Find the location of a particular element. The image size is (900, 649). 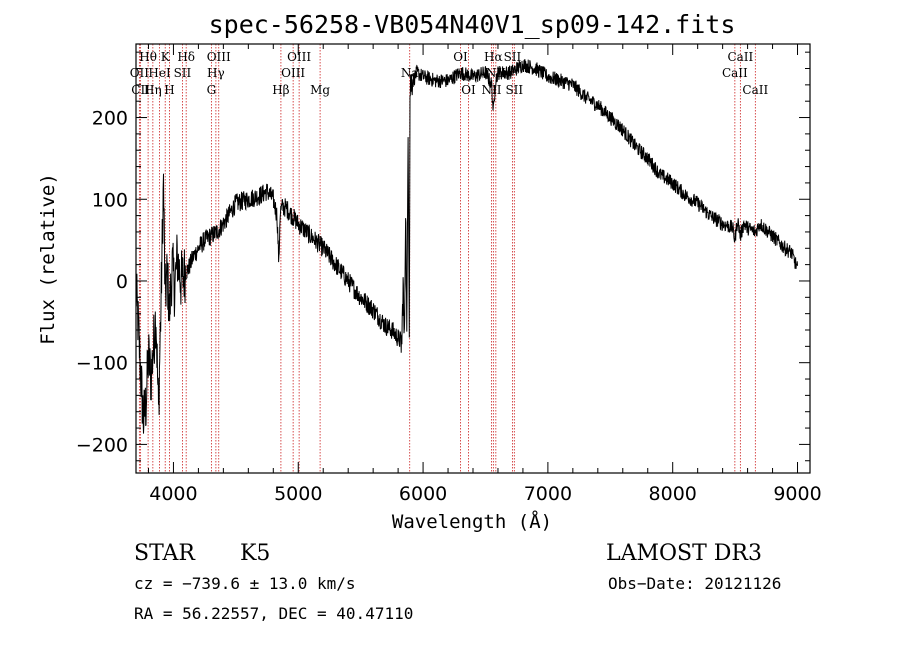

x-tick-label: 6000 is located at coordinates (423, 494).